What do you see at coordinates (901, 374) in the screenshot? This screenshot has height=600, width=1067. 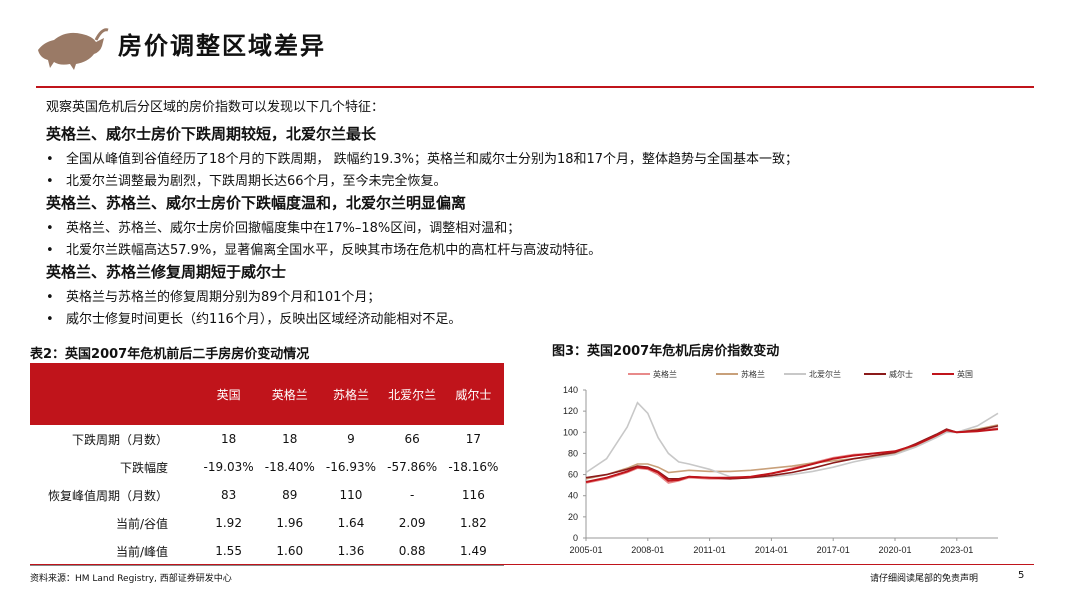 I see `legend-label: 威尔士` at bounding box center [901, 374].